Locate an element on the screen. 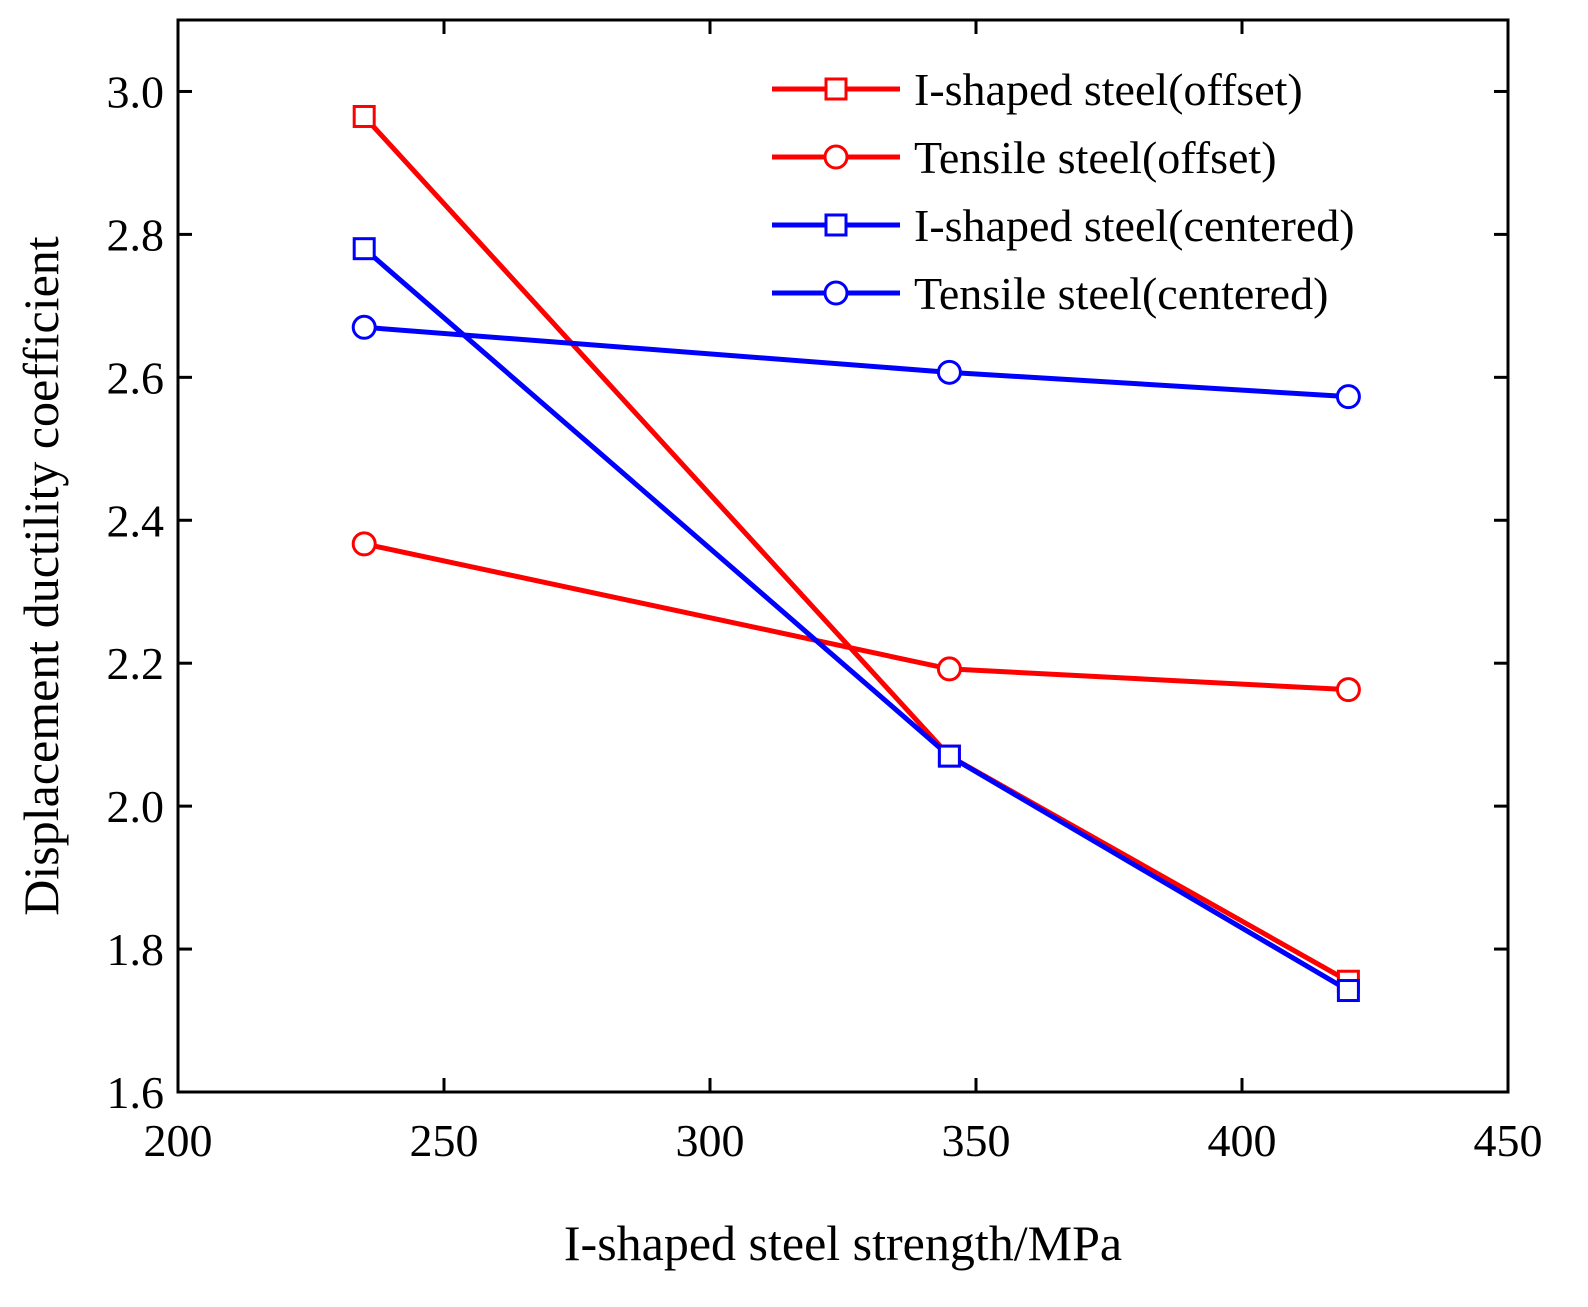  legend-marker-i-shaped-steel-offset is located at coordinates (836, 89).